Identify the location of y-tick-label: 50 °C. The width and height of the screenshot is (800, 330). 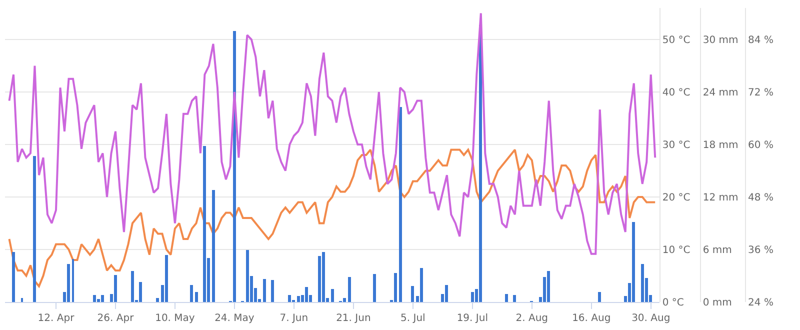
(676, 40).